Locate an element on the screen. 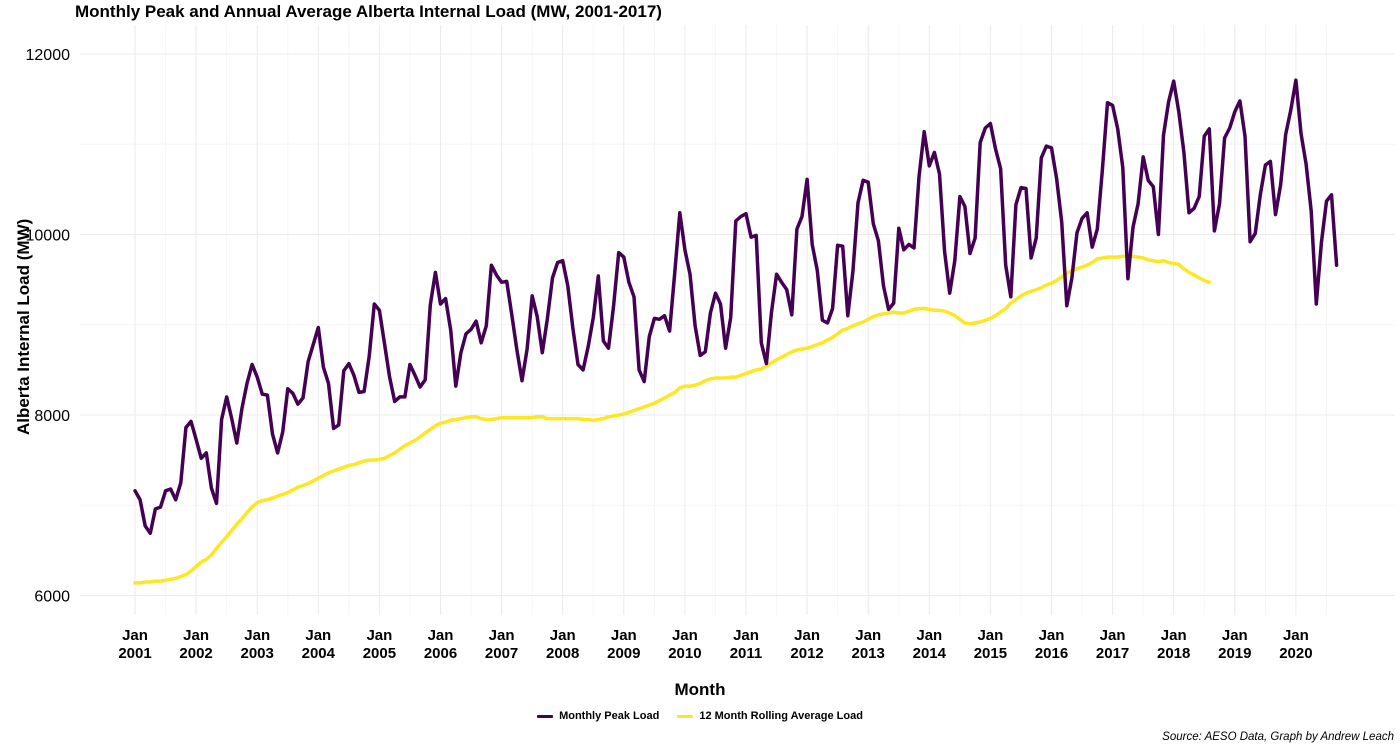  x-tick-label-line: 2014 is located at coordinates (930, 653).